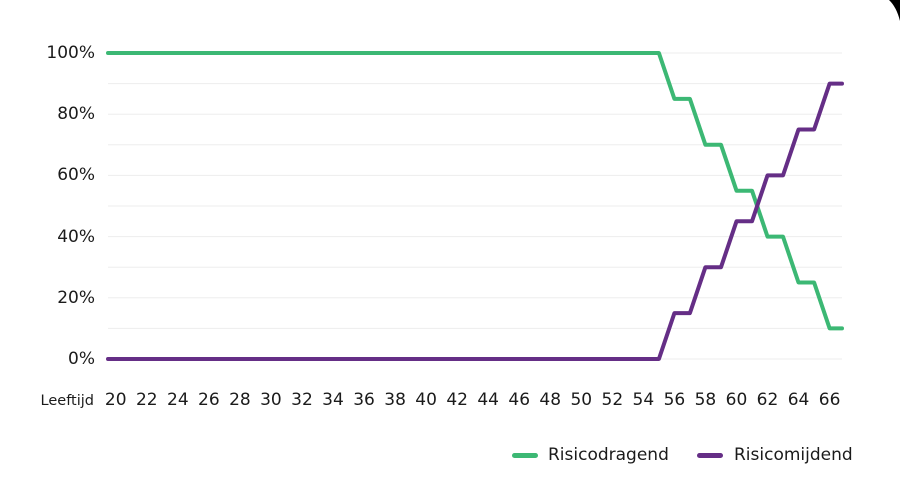 The width and height of the screenshot is (900, 480). Describe the element at coordinates (395, 400) in the screenshot. I see `x-tick-label: 38` at that location.